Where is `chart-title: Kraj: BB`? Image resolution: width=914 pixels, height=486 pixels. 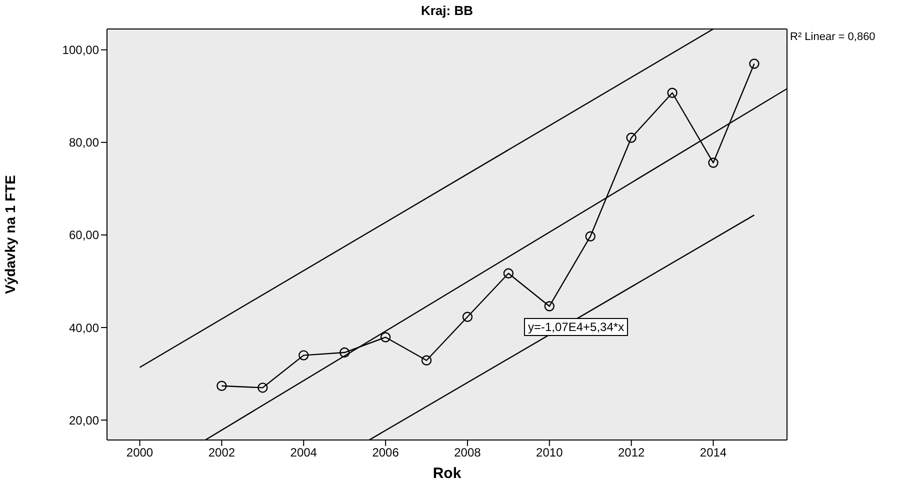
chart-title: Kraj: BB is located at coordinates (447, 10).